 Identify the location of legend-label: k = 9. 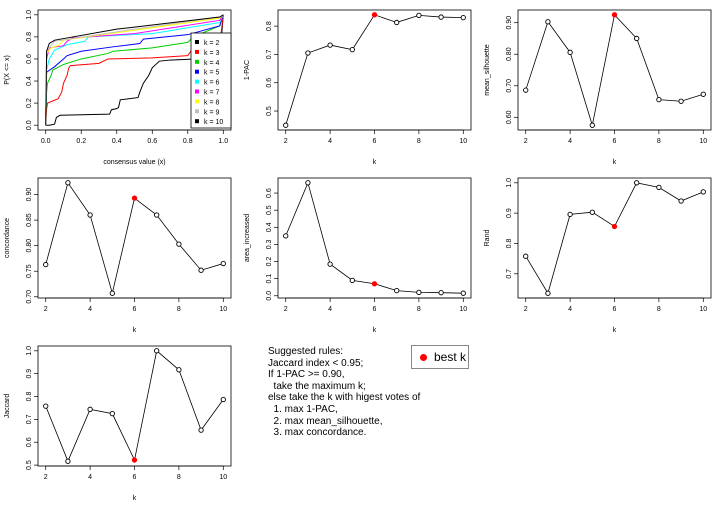
(211, 112).